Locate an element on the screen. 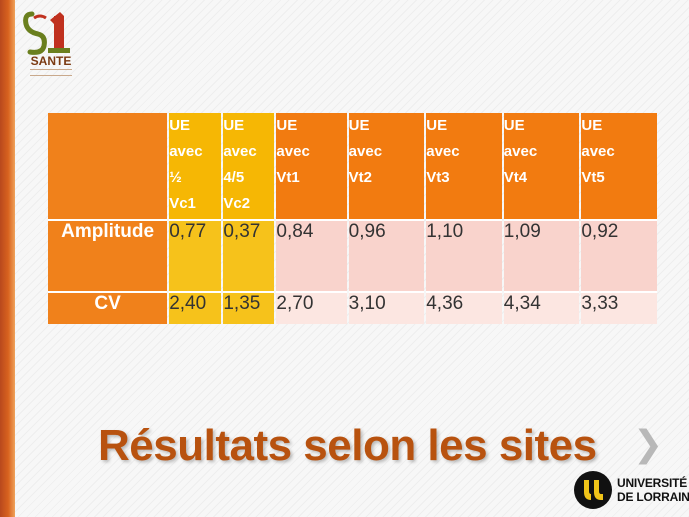 The height and width of the screenshot is (517, 689). table-cell: 3,33 is located at coordinates (619, 308).